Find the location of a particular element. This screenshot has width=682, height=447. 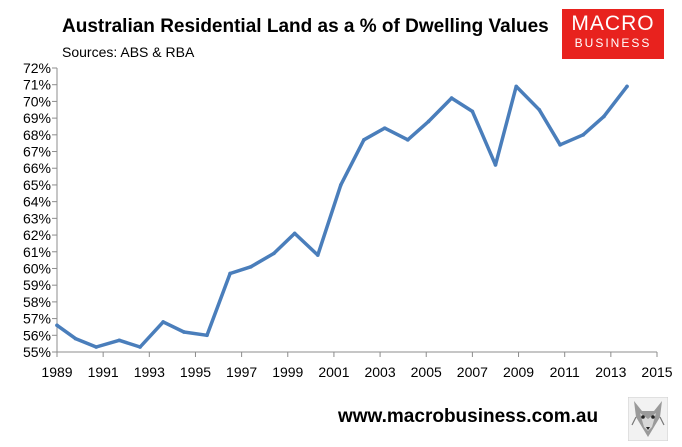

logo-line-1: MACRO is located at coordinates (613, 23).